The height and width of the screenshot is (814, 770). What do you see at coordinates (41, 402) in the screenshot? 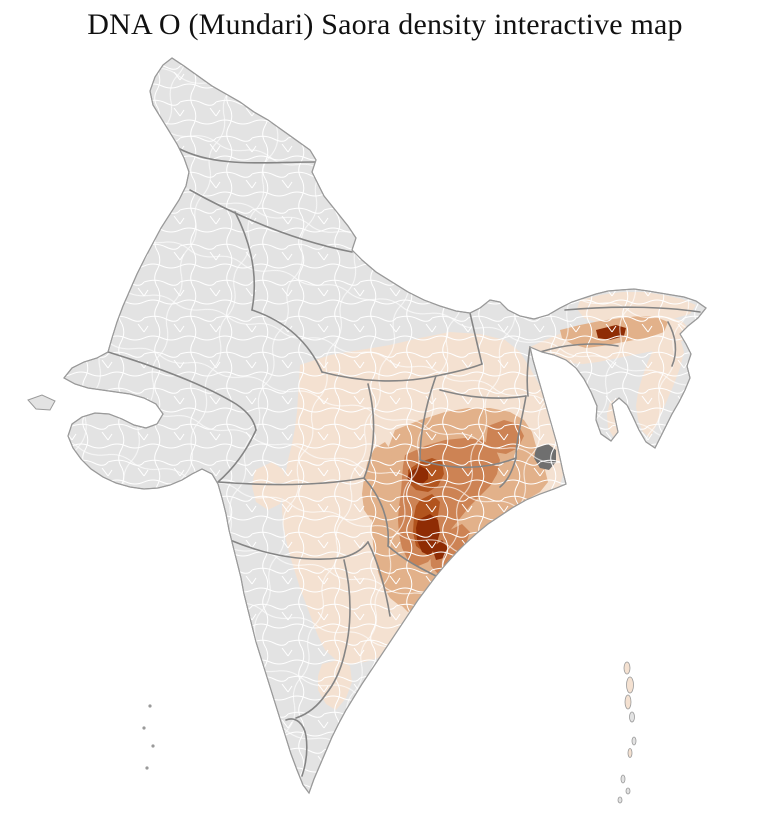
I see `kutch-islet` at bounding box center [41, 402].